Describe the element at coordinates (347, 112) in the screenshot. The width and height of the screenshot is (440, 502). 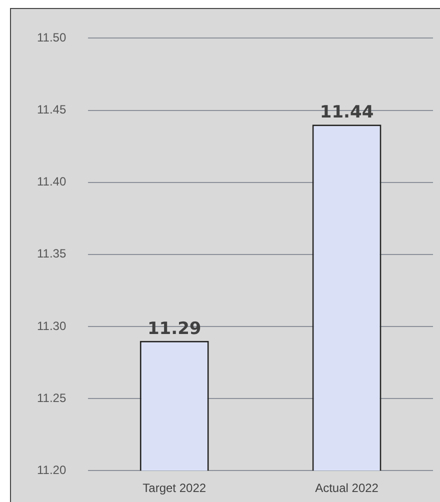
I see `data-label: 11.44` at that location.